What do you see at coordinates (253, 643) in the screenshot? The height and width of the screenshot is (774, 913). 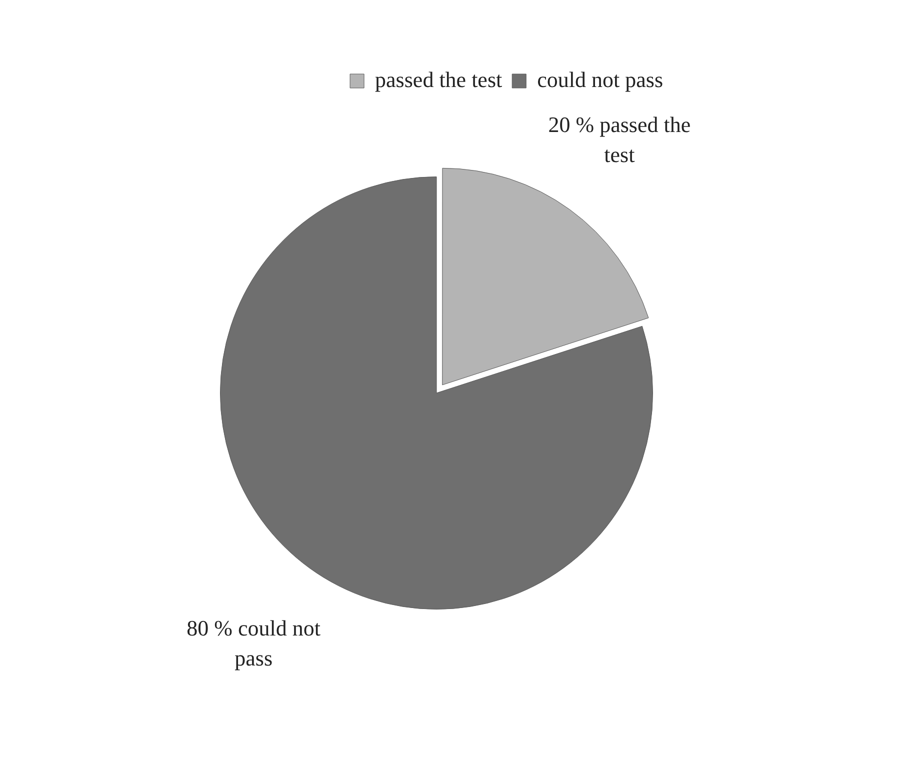 I see `data-label: 80 % could not pass` at bounding box center [253, 643].